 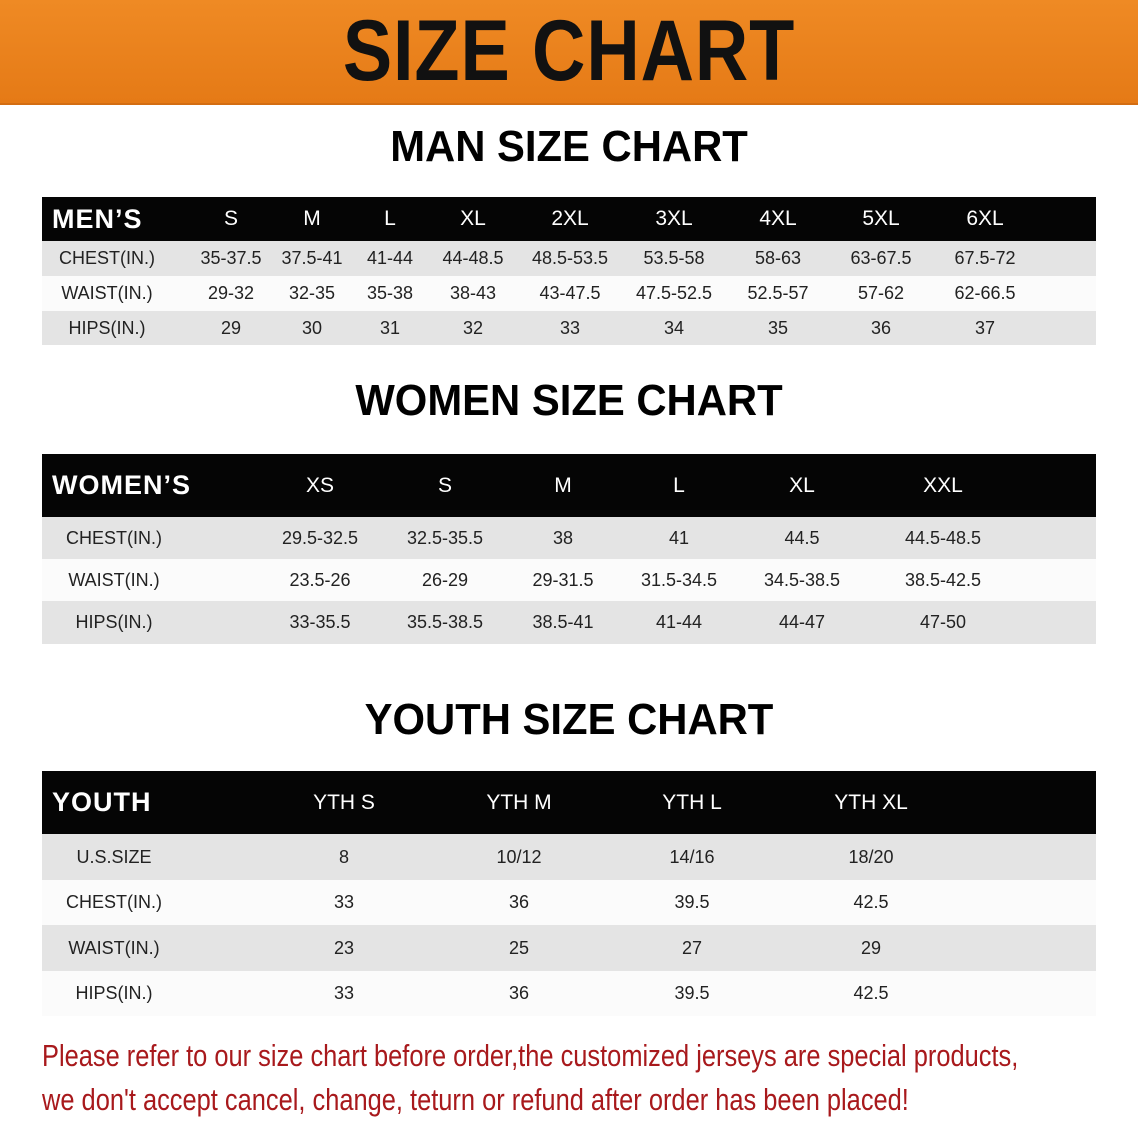 I want to click on measurement-value: 29.5-32.5, so click(x=320, y=537).